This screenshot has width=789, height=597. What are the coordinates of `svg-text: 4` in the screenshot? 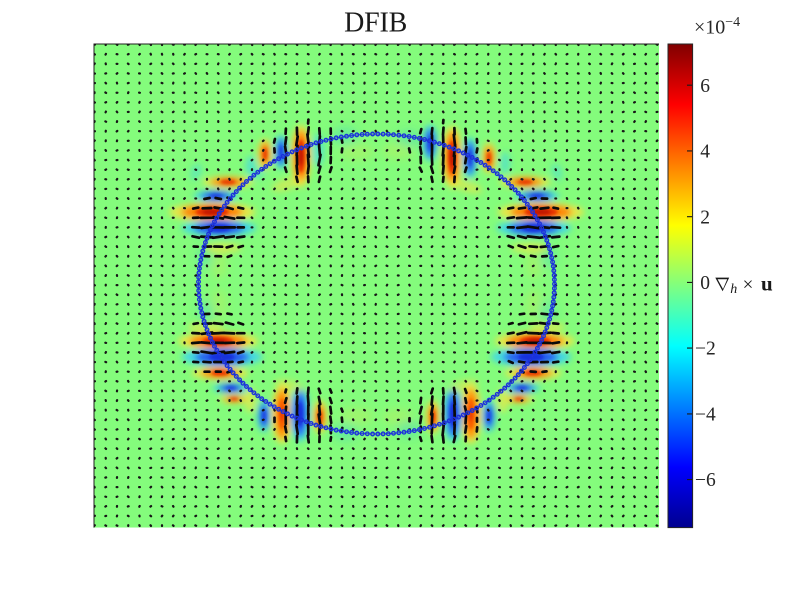 It's located at (705, 152).